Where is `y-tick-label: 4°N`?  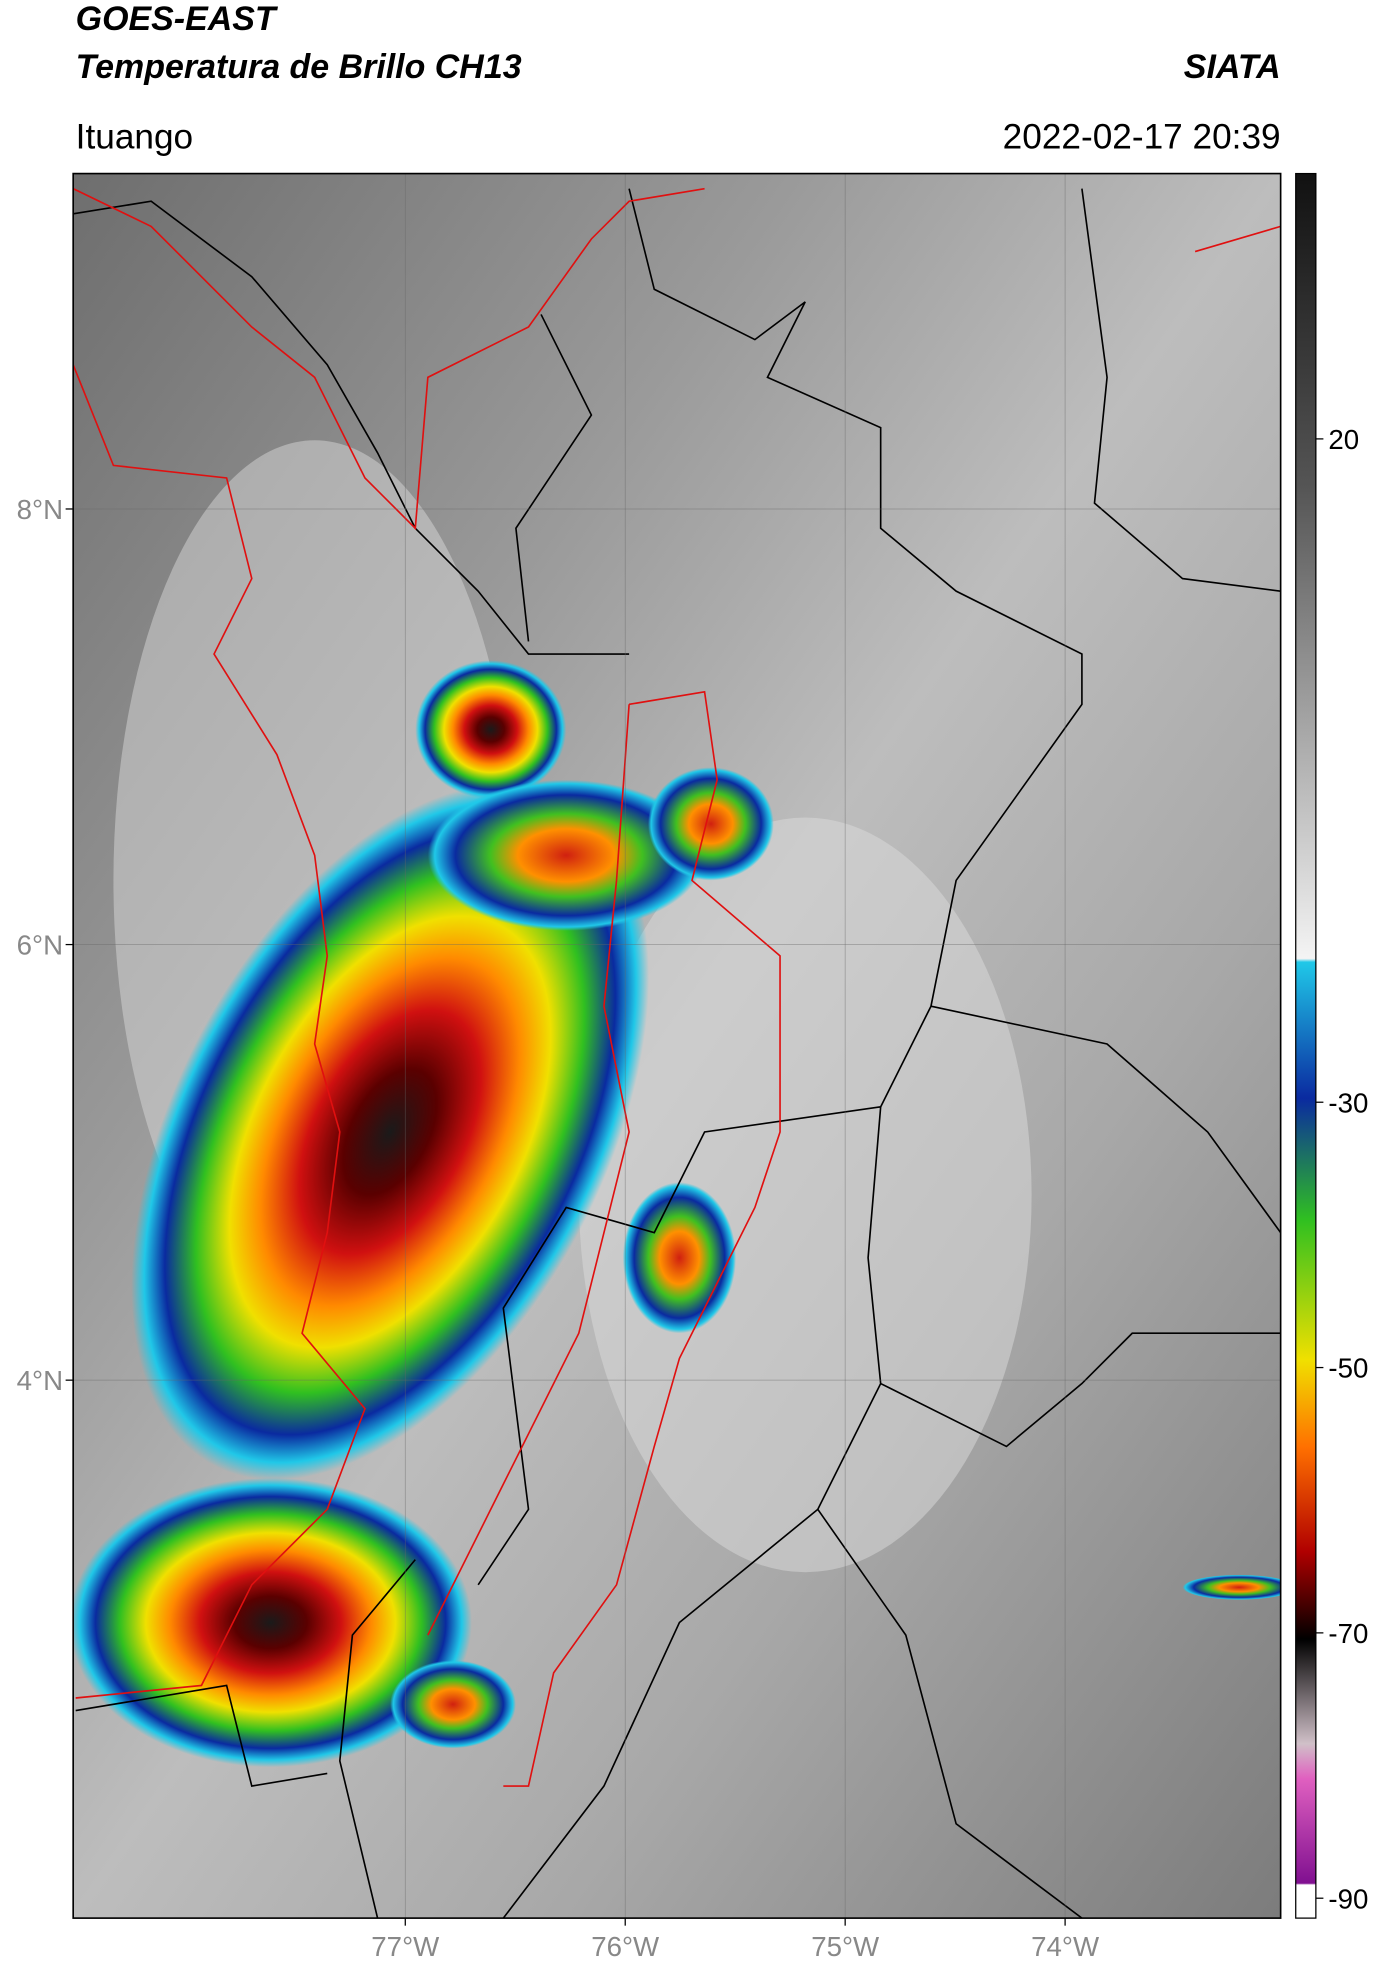 y-tick-label: 4°N is located at coordinates (40, 1380).